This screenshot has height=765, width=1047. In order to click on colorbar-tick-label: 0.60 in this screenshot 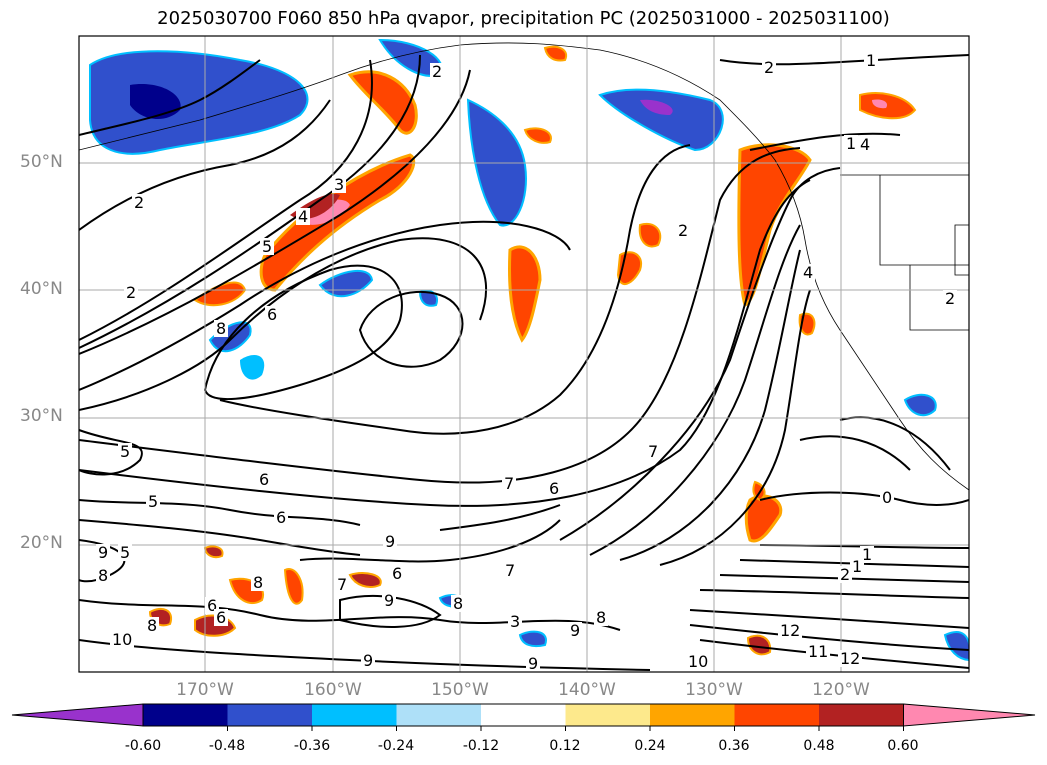, I will do `click(903, 746)`.